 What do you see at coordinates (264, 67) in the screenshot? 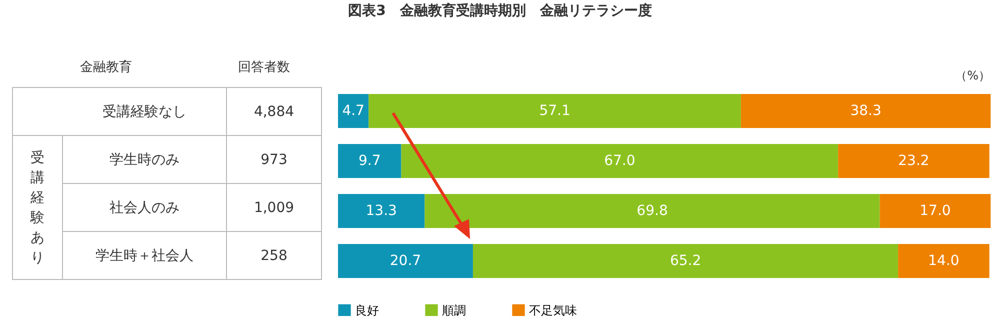
I see `text: 回答者数` at bounding box center [264, 67].